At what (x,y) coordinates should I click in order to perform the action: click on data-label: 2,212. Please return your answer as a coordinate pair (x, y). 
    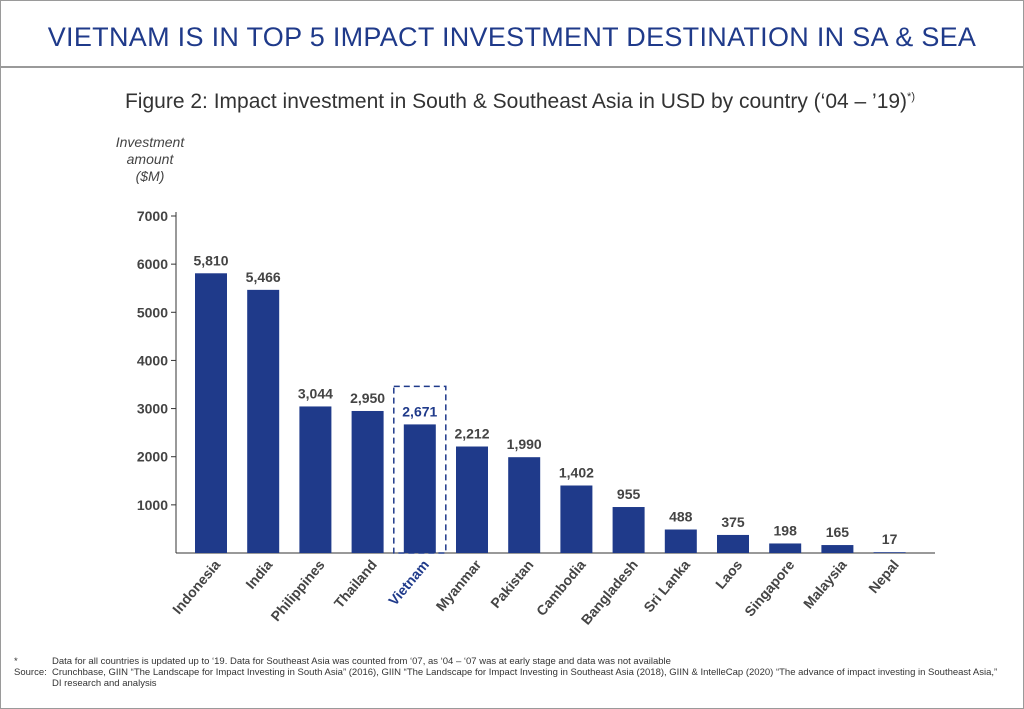
    Looking at the image, I should click on (471, 434).